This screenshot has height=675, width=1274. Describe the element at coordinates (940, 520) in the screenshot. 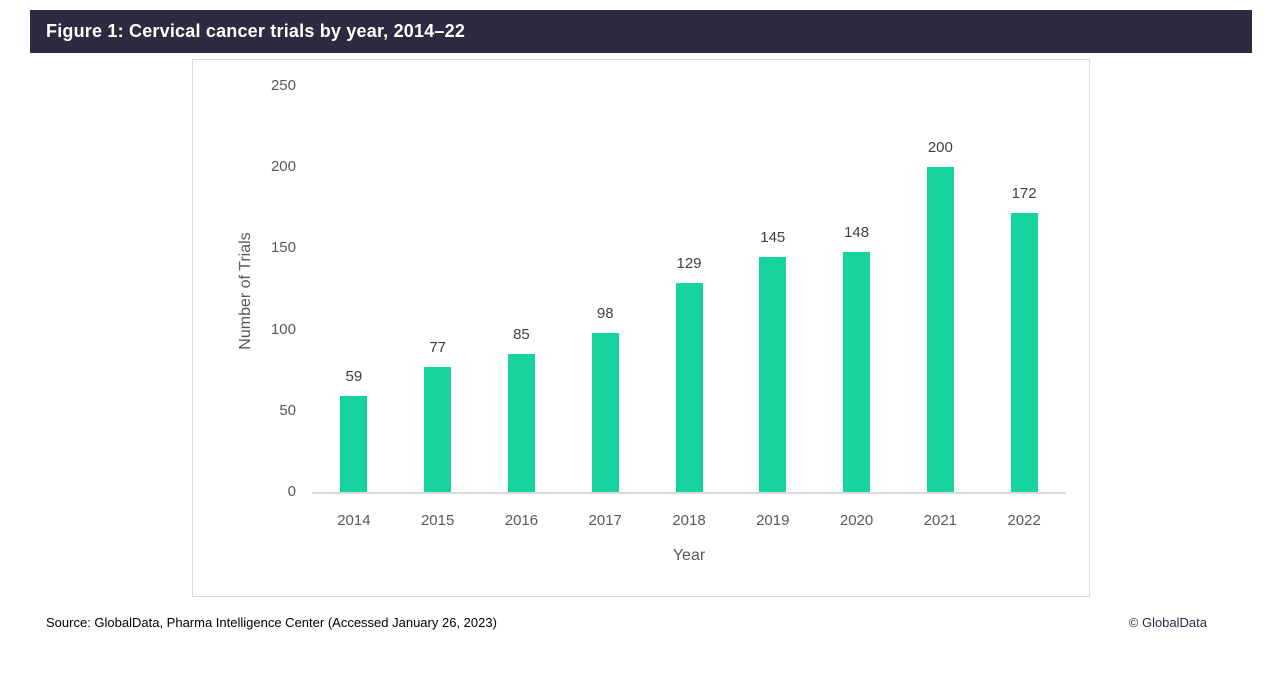

I see `x-tick-label-2021: 2021` at that location.